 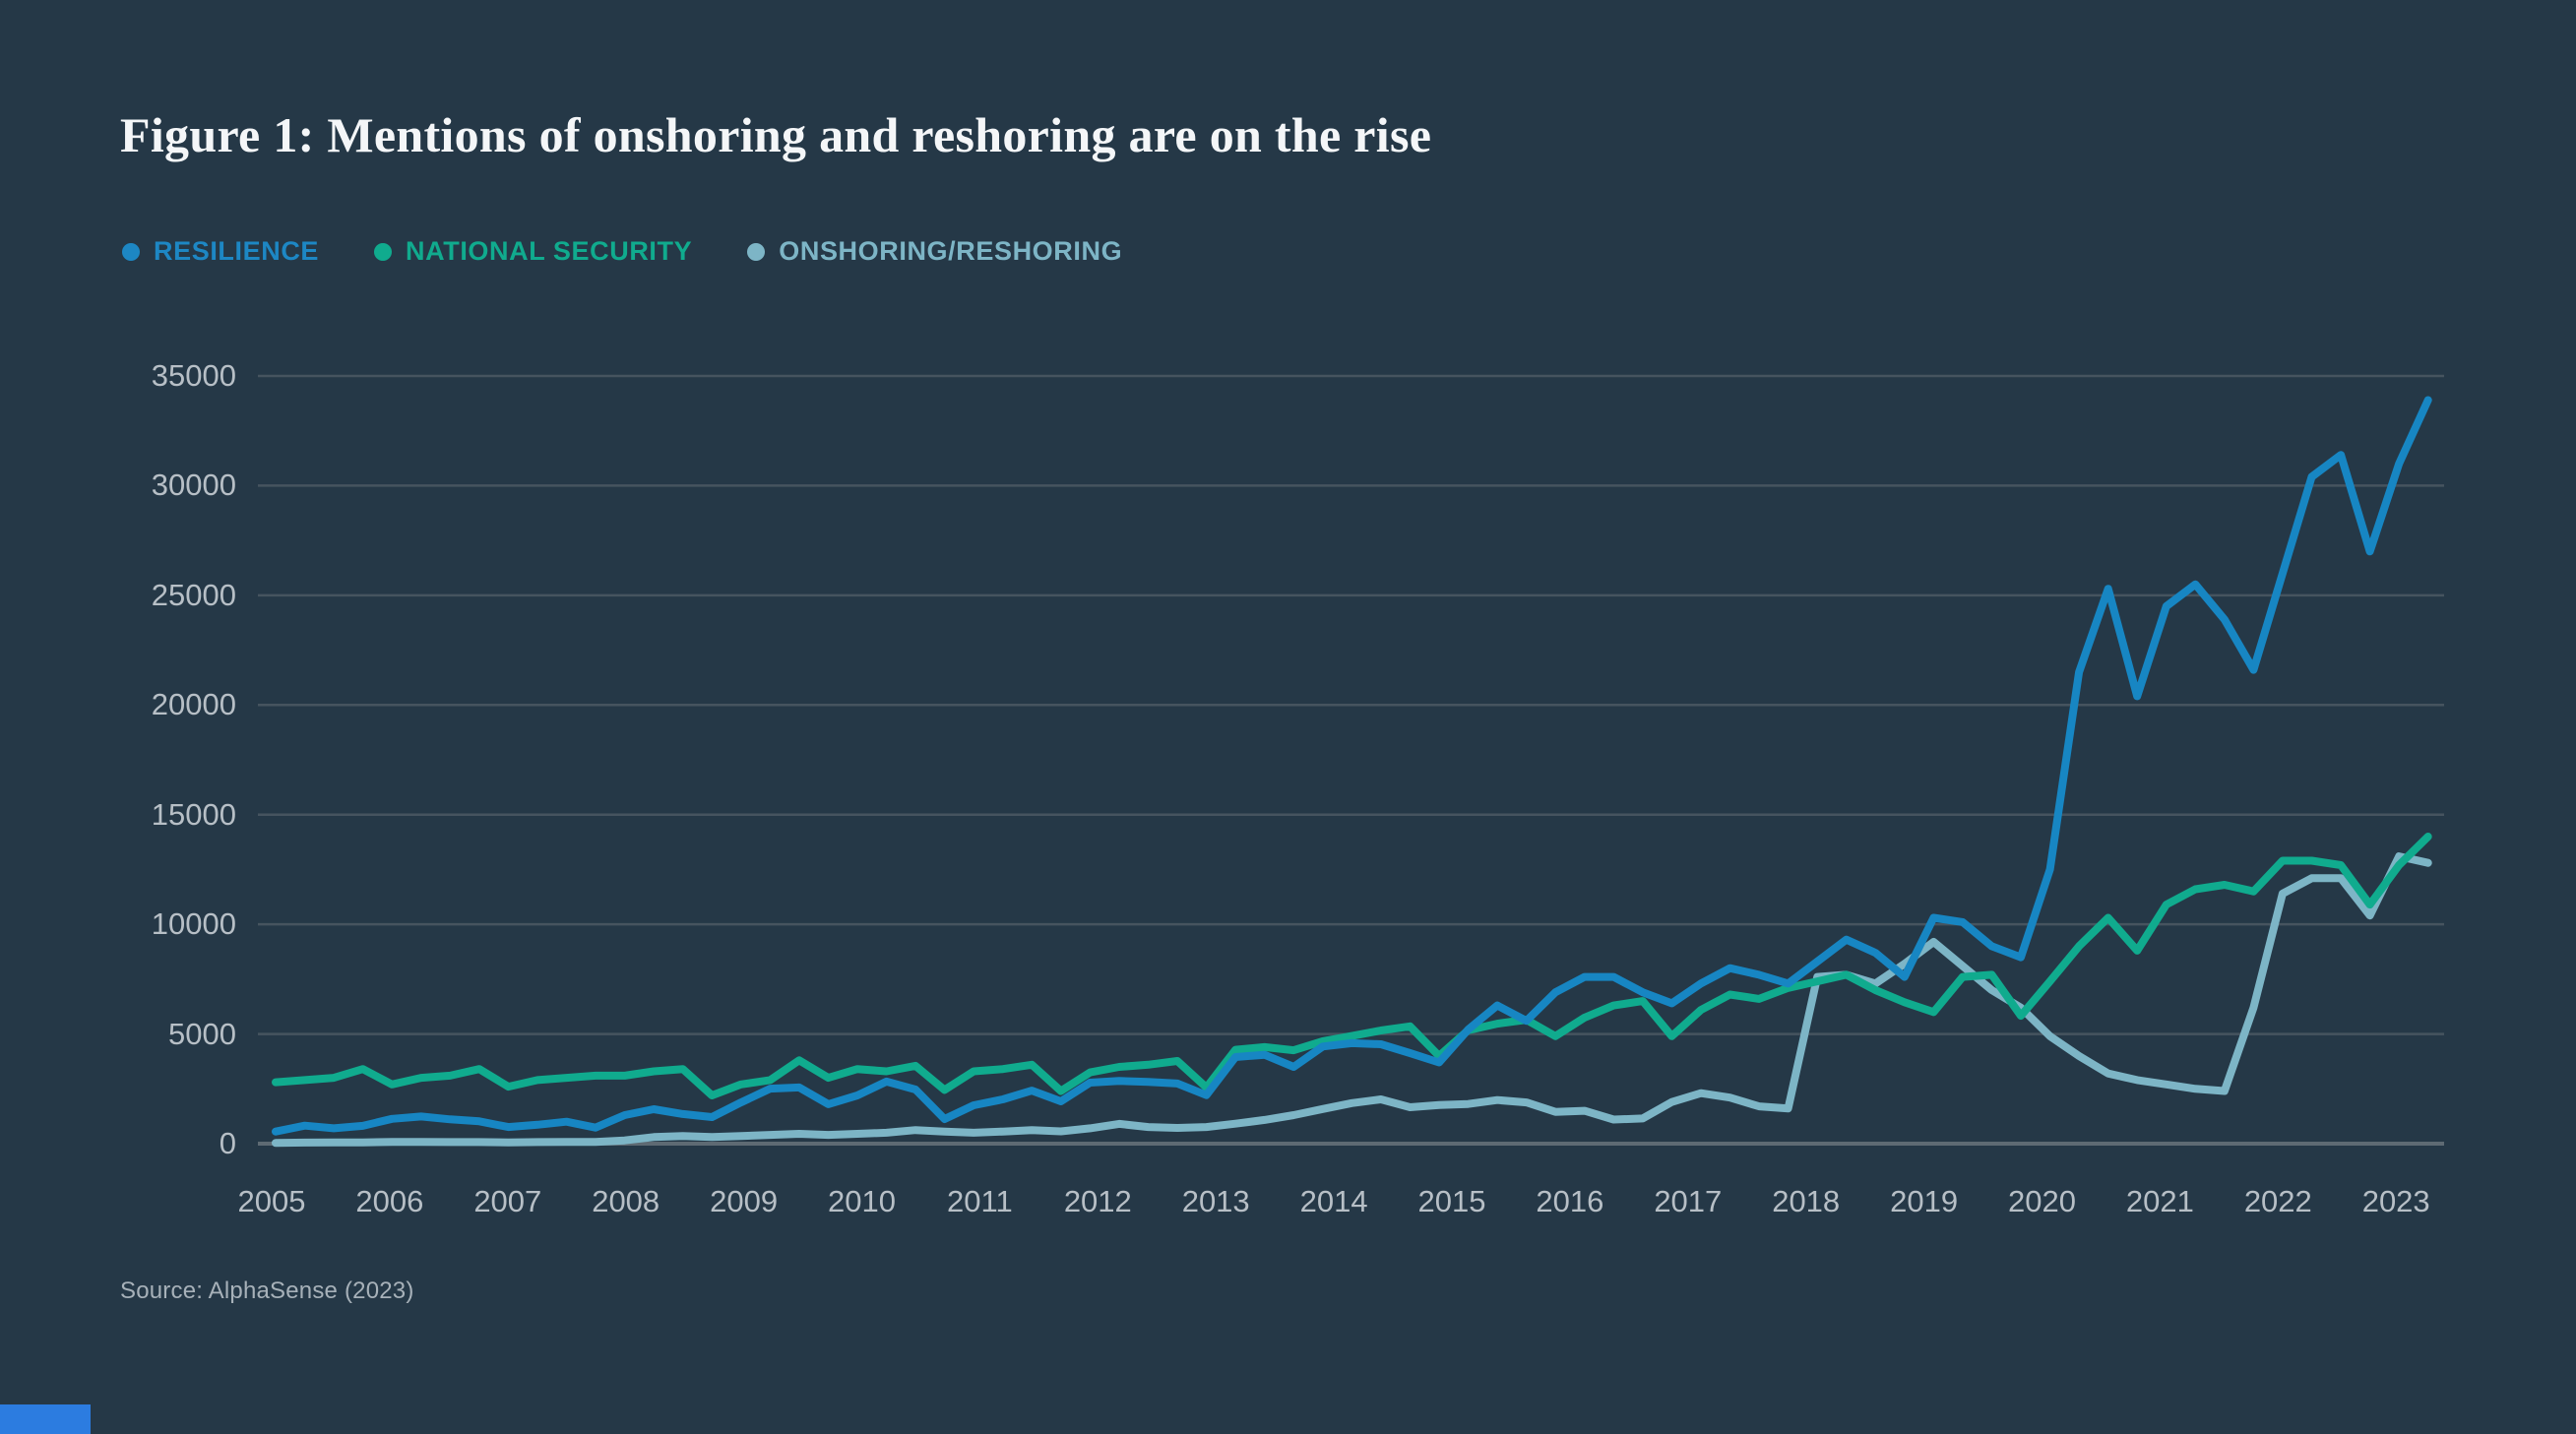 What do you see at coordinates (980, 1201) in the screenshot?
I see `x-tick-label-2011: 2011` at bounding box center [980, 1201].